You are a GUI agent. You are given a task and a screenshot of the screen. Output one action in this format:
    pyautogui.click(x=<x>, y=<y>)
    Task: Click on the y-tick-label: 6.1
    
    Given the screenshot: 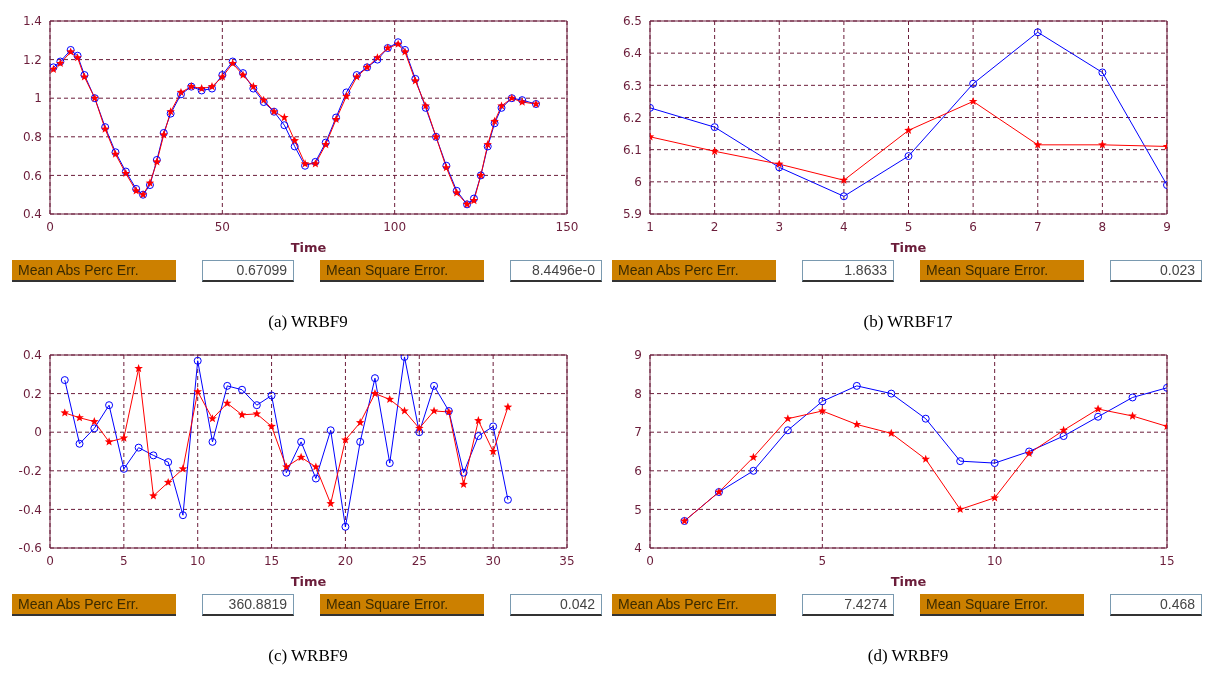 What is the action you would take?
    pyautogui.click(x=632, y=149)
    